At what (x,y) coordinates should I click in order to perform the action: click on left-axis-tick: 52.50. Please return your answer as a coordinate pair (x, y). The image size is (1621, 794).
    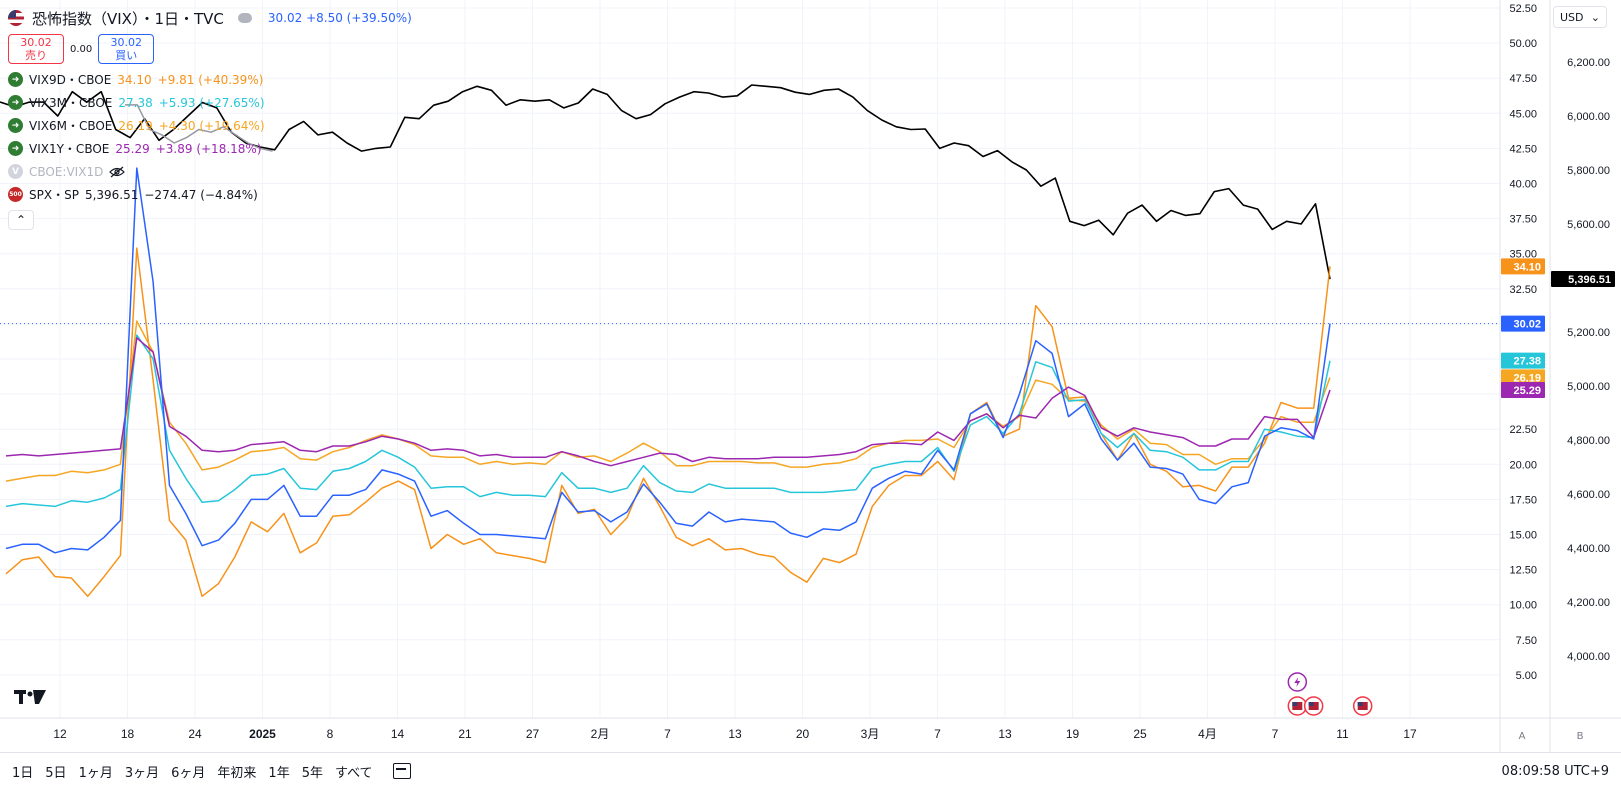
    Looking at the image, I should click on (1523, 9).